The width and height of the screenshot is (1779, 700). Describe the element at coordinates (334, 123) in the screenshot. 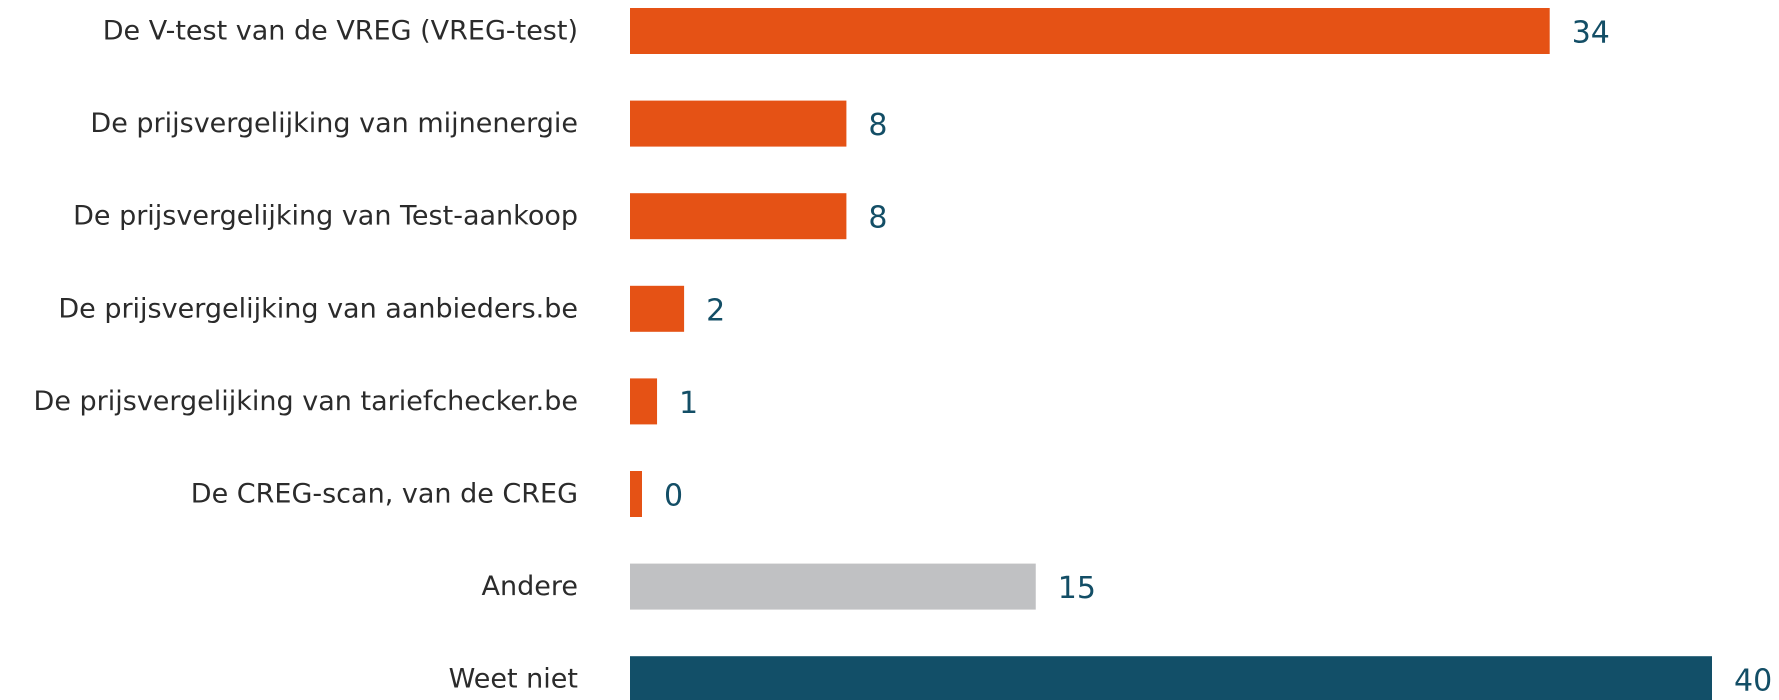

I see `category-label: De prijsvergelijking van mijnenergie` at that location.